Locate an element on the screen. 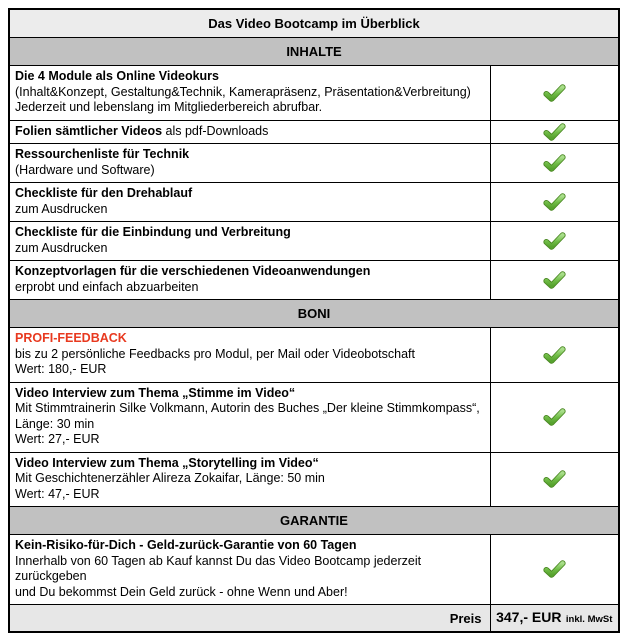  section-header-inhalte: INHALTE is located at coordinates (314, 51).